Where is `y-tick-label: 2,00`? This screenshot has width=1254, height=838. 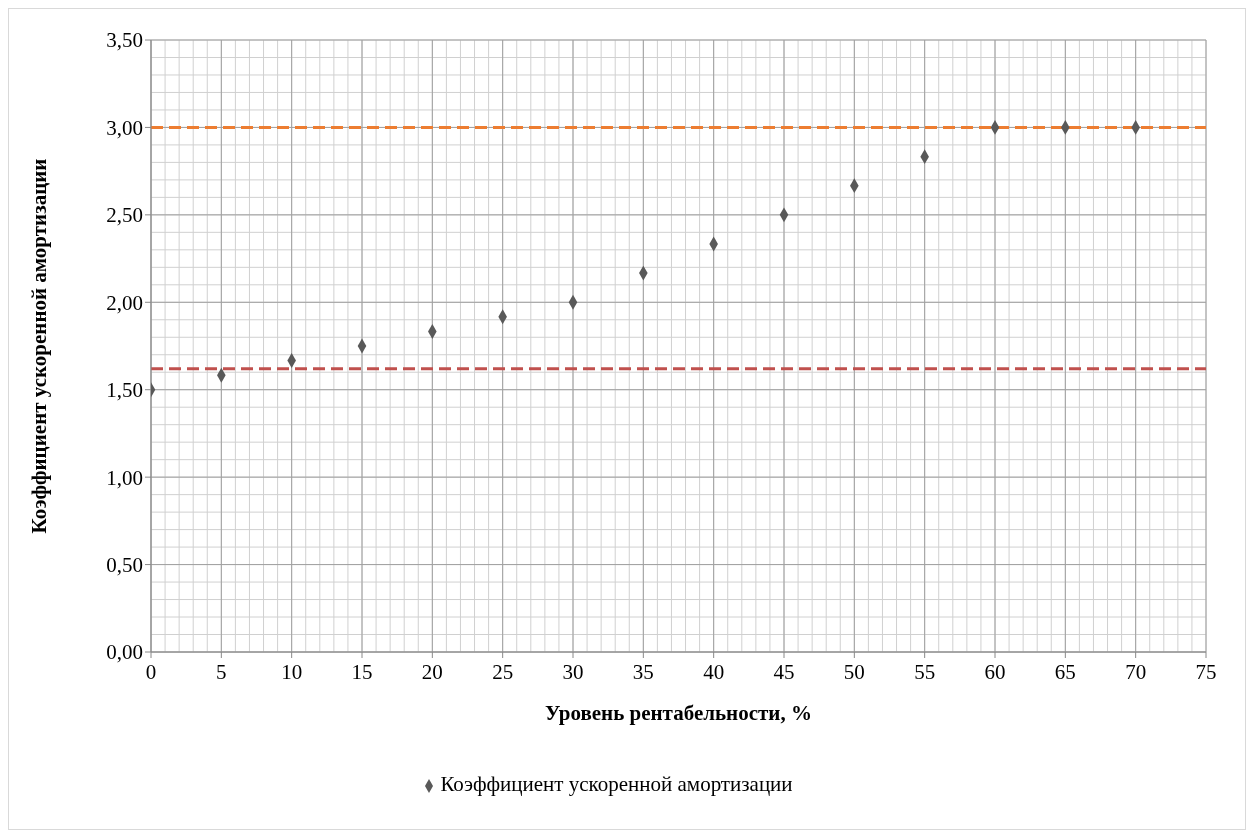 y-tick-label: 2,00 is located at coordinates (124, 302).